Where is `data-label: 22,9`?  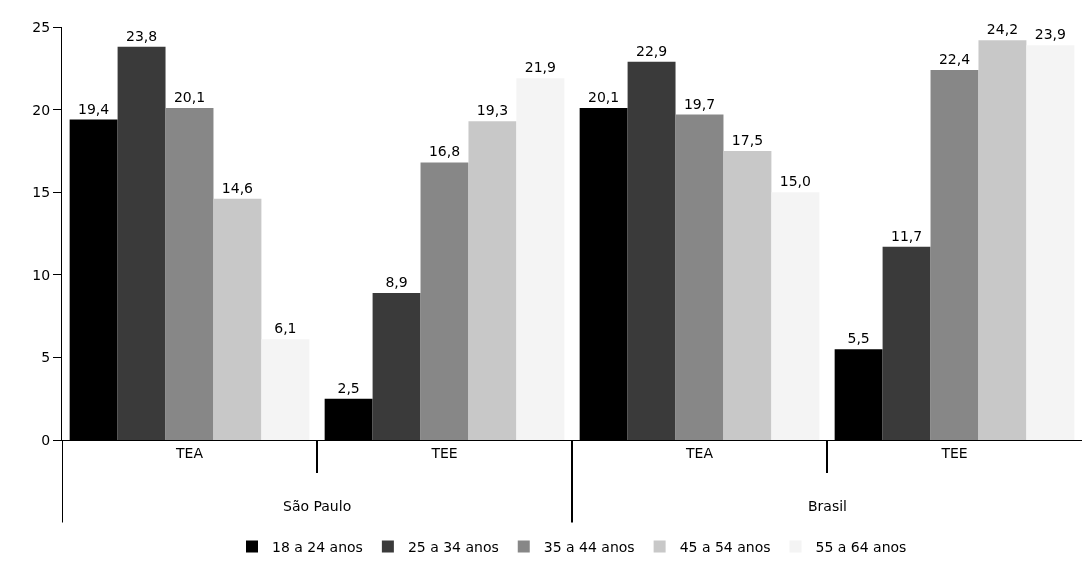
data-label: 22,9 is located at coordinates (651, 50).